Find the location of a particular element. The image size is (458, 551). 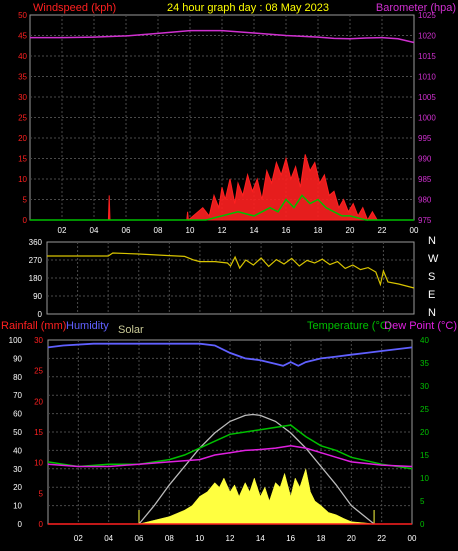

barometer-tick-label: 990 is located at coordinates (425, 159).